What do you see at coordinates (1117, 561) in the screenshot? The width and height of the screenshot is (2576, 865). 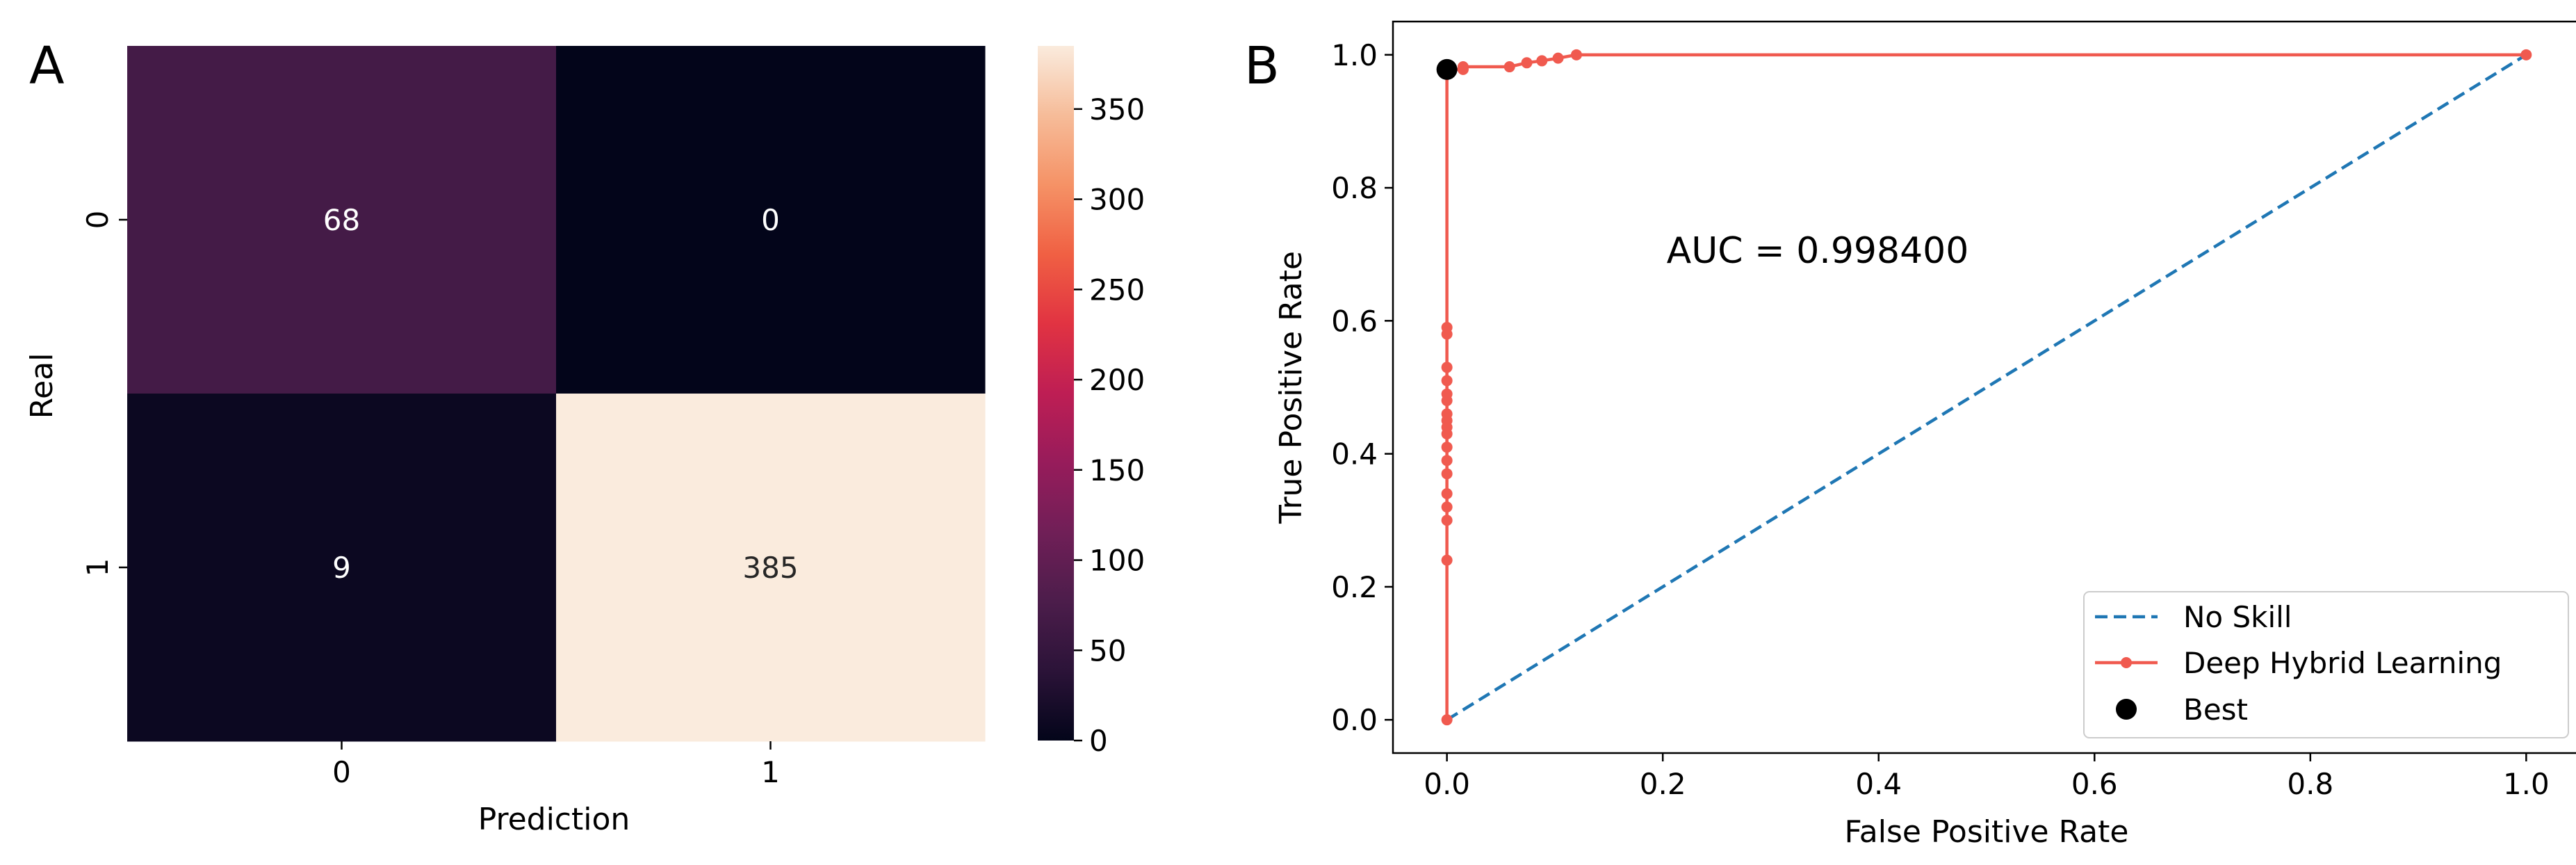 I see `colorbar-tick-label: 100` at bounding box center [1117, 561].